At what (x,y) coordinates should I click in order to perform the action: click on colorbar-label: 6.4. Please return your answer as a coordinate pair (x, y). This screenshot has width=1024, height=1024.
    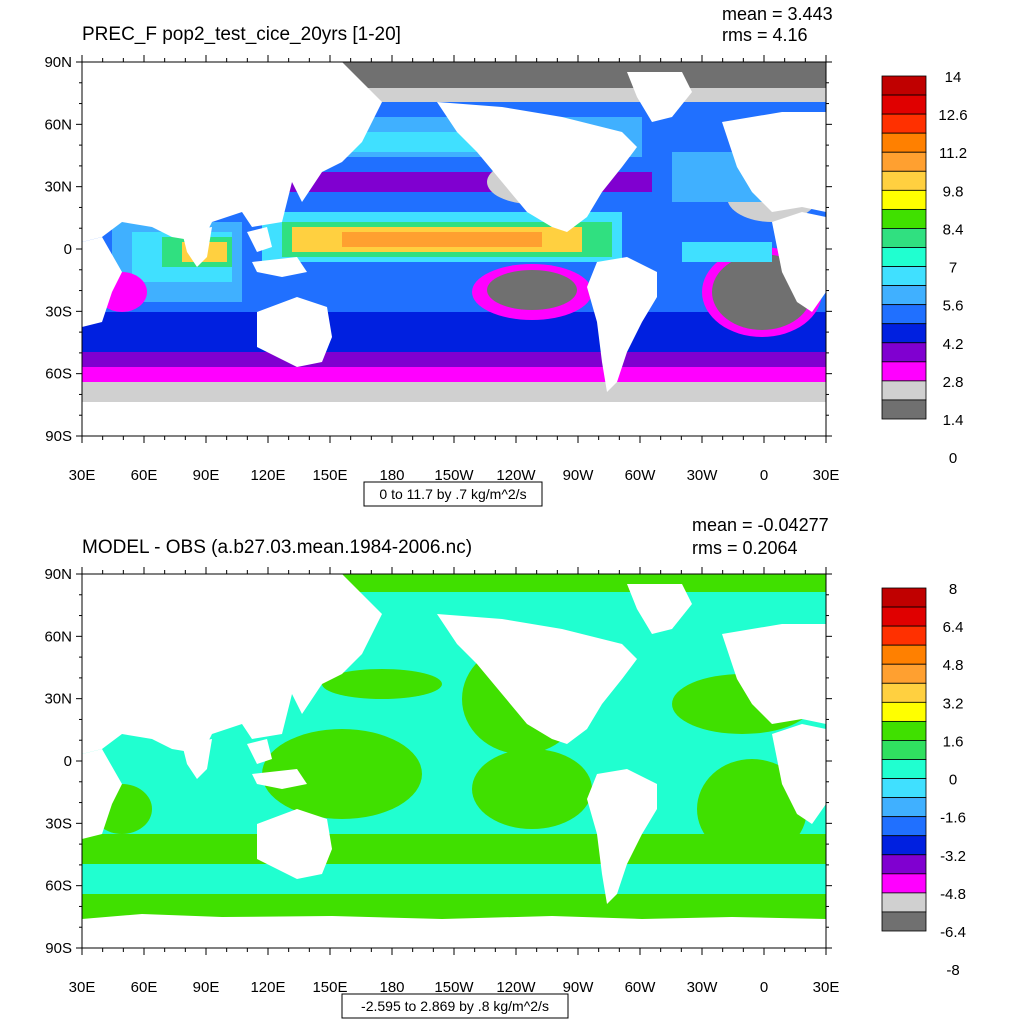
    Looking at the image, I should click on (953, 627).